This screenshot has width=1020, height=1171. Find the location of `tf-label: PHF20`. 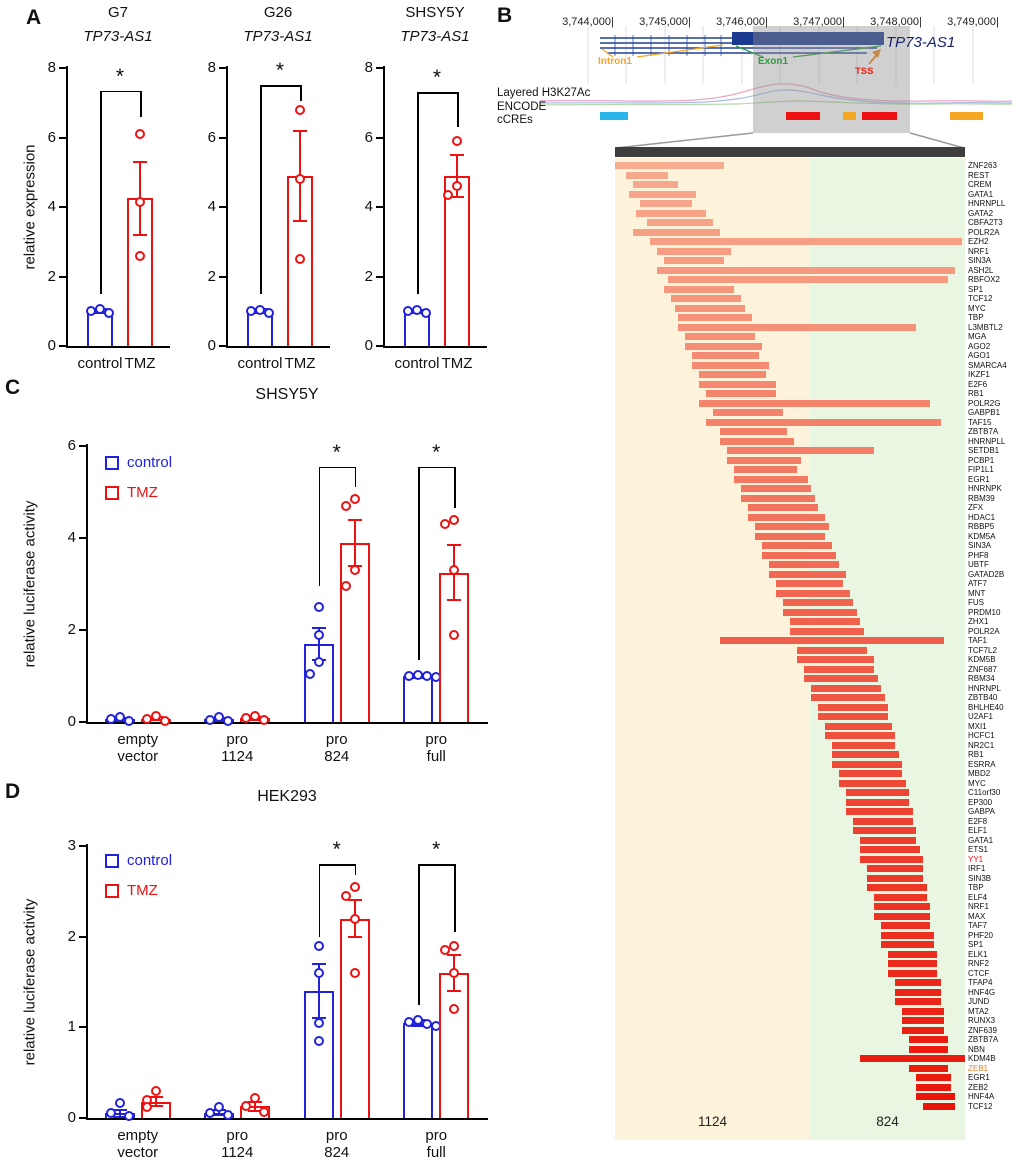

tf-label: PHF20 is located at coordinates (980, 935).